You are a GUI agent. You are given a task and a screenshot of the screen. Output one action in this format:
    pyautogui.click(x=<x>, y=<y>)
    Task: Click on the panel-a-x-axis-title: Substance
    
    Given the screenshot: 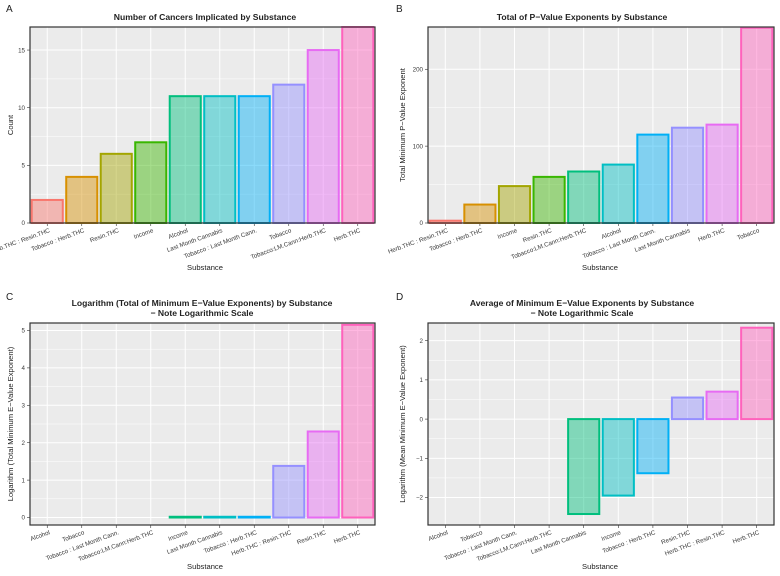 What is the action you would take?
    pyautogui.click(x=205, y=267)
    